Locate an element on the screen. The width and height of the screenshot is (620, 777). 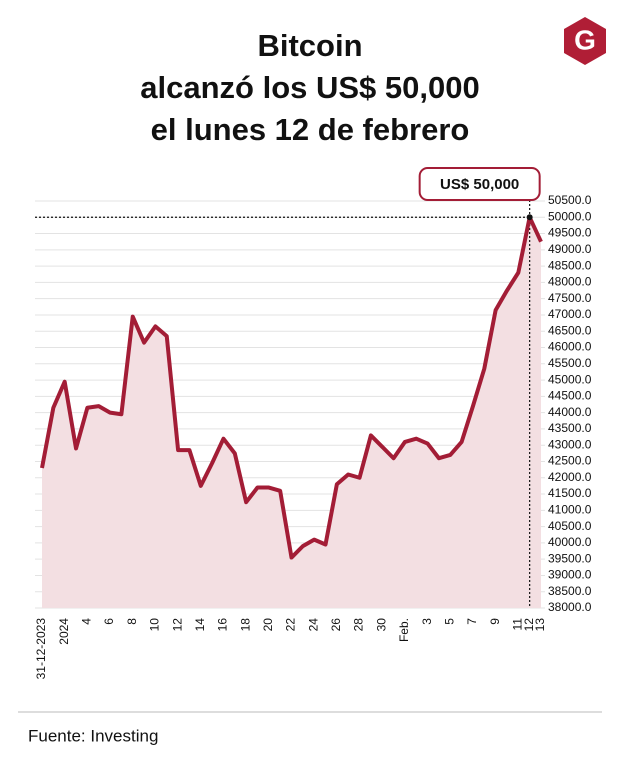
y-tick-label: 50500.0 is located at coordinates (570, 200).